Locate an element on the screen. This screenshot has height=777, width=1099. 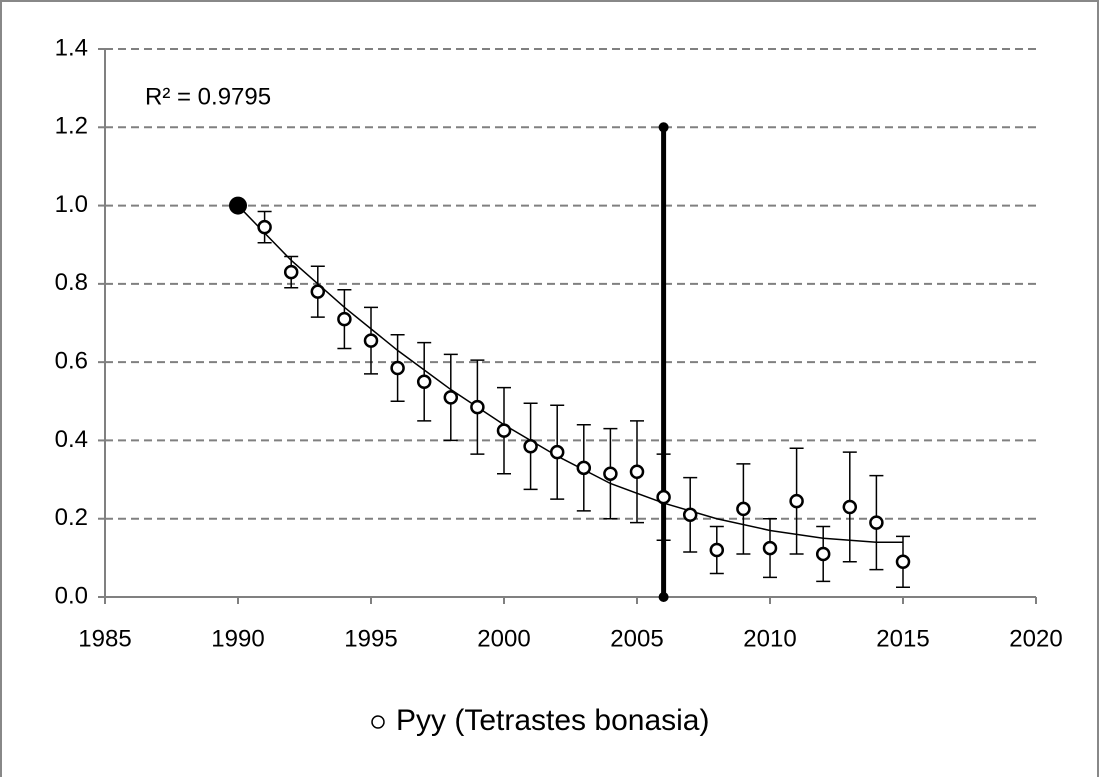
y-tick-label: 1.0 is located at coordinates (71, 204).